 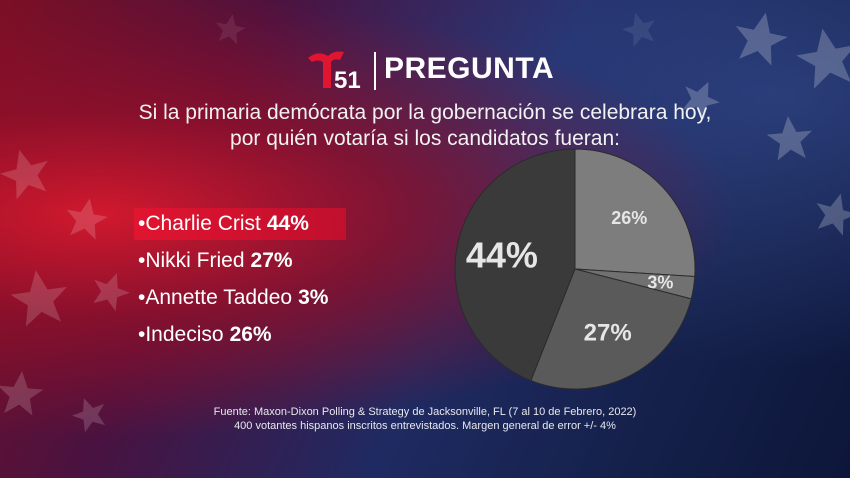 I want to click on header: 51 PREGUNTA, so click(x=425, y=70).